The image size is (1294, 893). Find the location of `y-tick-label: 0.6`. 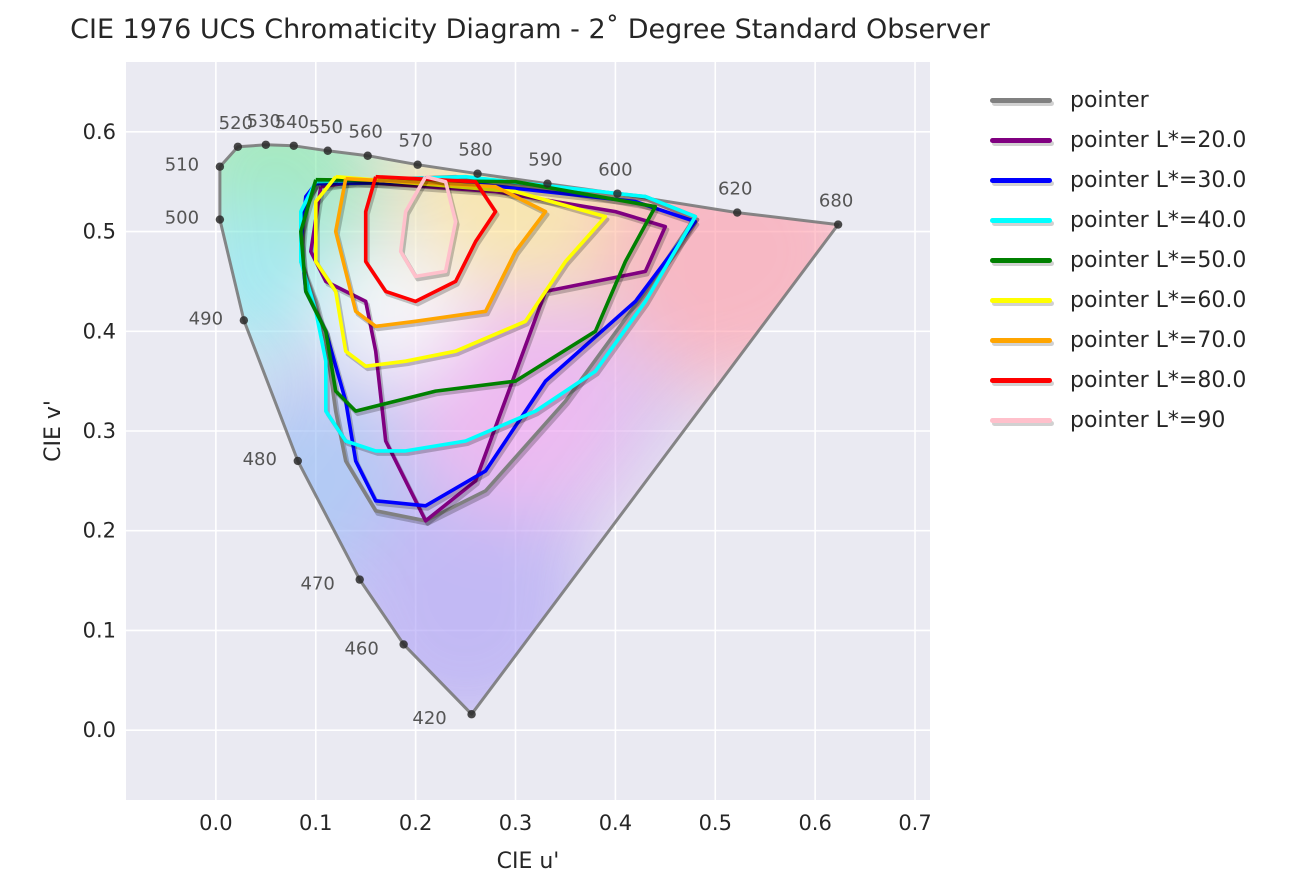

y-tick-label: 0.6 is located at coordinates (99, 132).